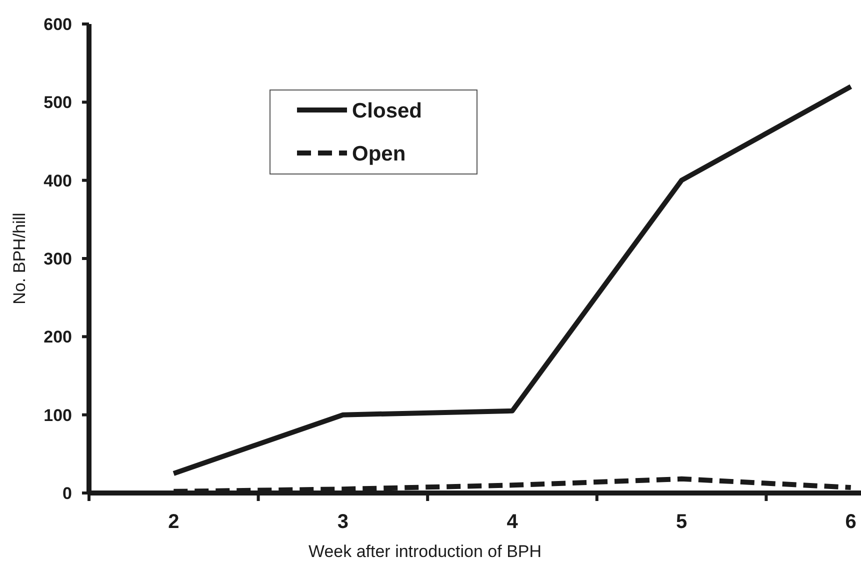 Image resolution: width=861 pixels, height=566 pixels. Describe the element at coordinates (850, 522) in the screenshot. I see `x-tick-label: 6` at that location.